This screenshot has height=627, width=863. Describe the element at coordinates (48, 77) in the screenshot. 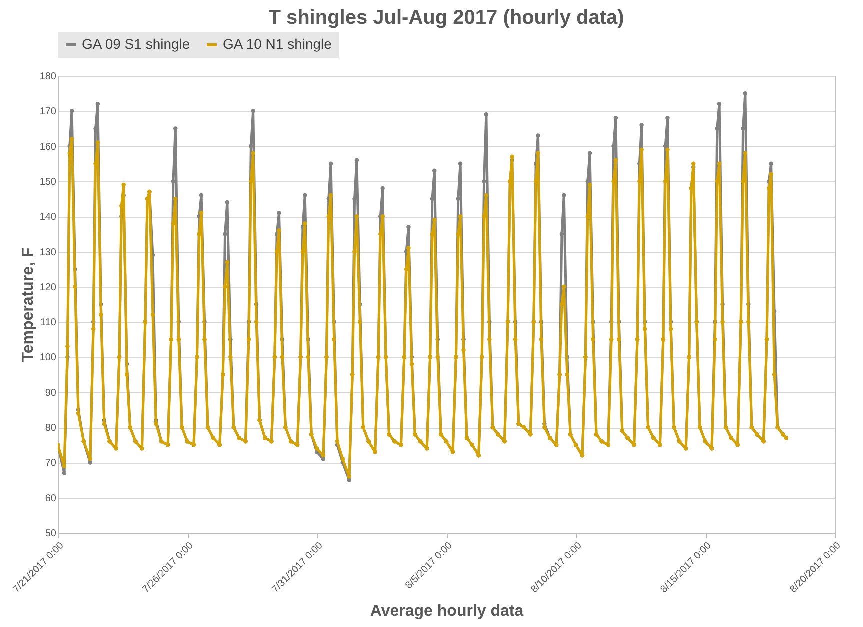

I see `y-tick-label: 180` at that location.